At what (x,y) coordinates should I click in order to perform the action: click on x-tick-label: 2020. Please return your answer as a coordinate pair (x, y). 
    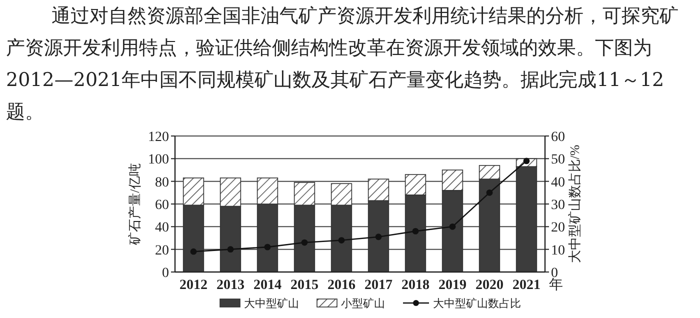
    Looking at the image, I should click on (490, 285).